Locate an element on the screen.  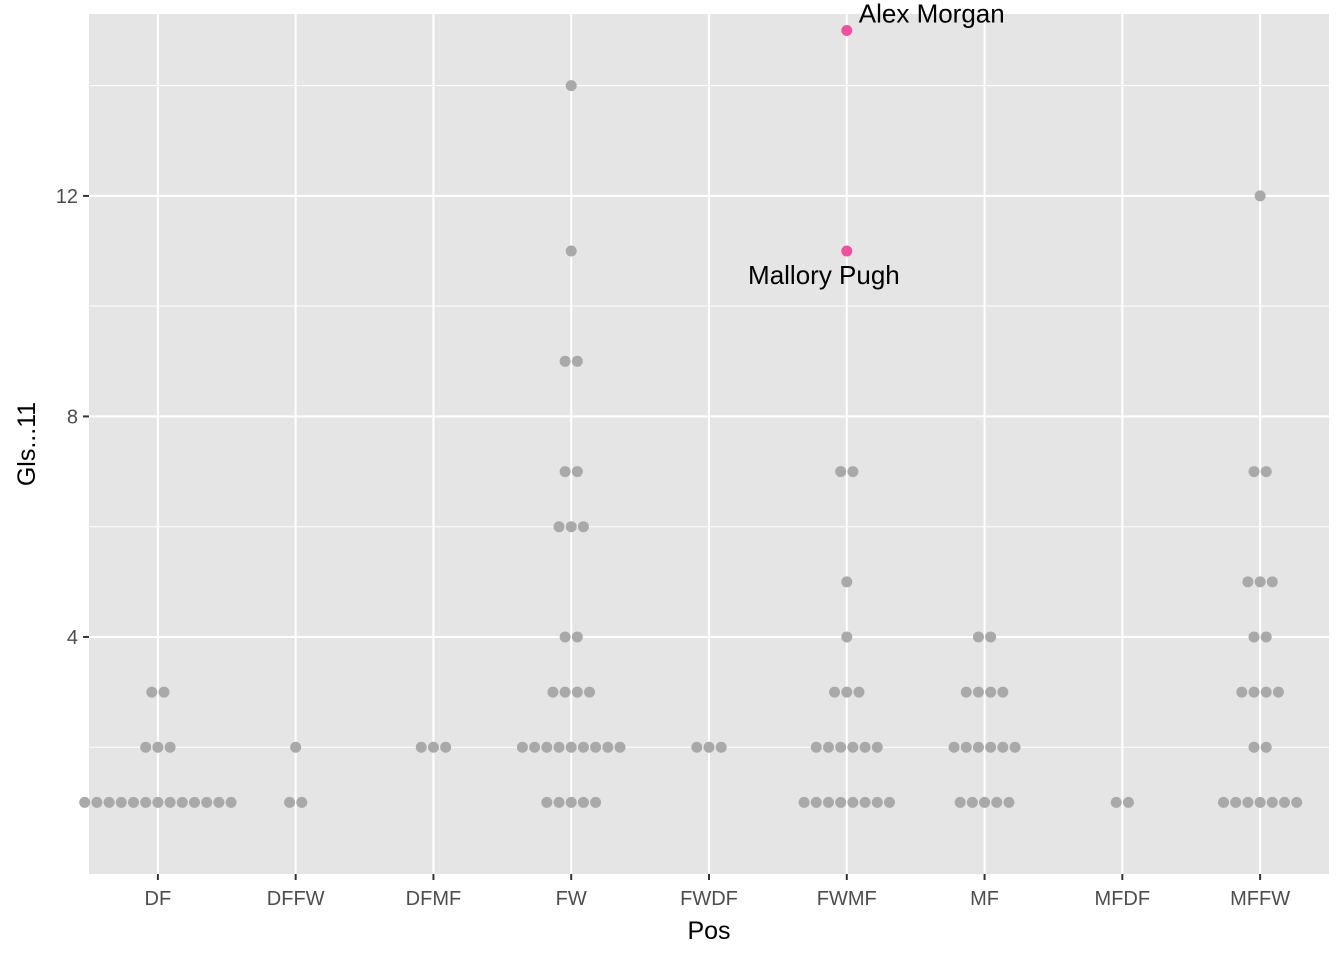
x-axis-title: Pos is located at coordinates (708, 931).